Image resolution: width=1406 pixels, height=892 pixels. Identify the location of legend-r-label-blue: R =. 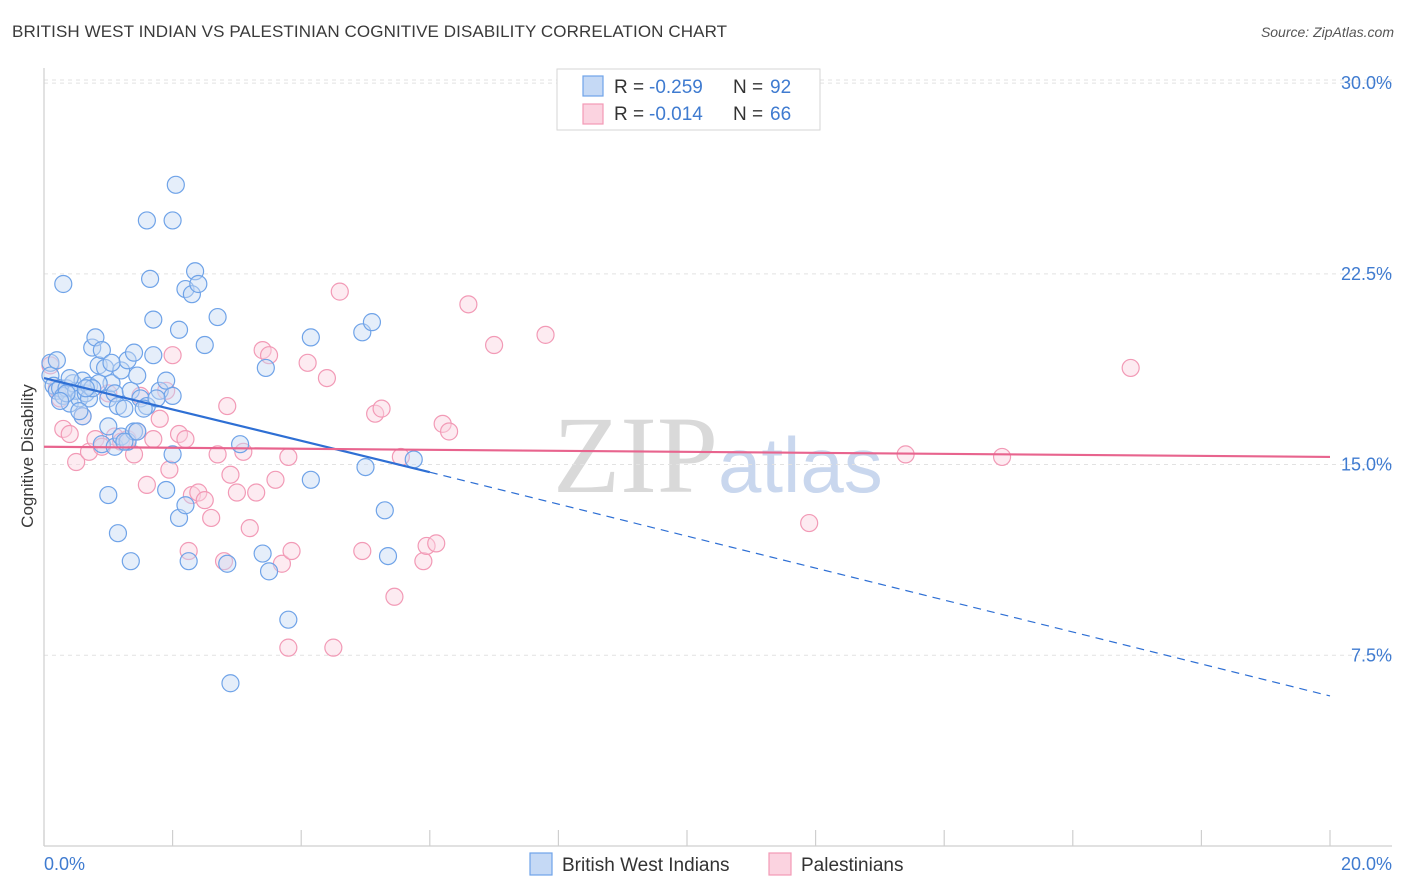
(629, 87).